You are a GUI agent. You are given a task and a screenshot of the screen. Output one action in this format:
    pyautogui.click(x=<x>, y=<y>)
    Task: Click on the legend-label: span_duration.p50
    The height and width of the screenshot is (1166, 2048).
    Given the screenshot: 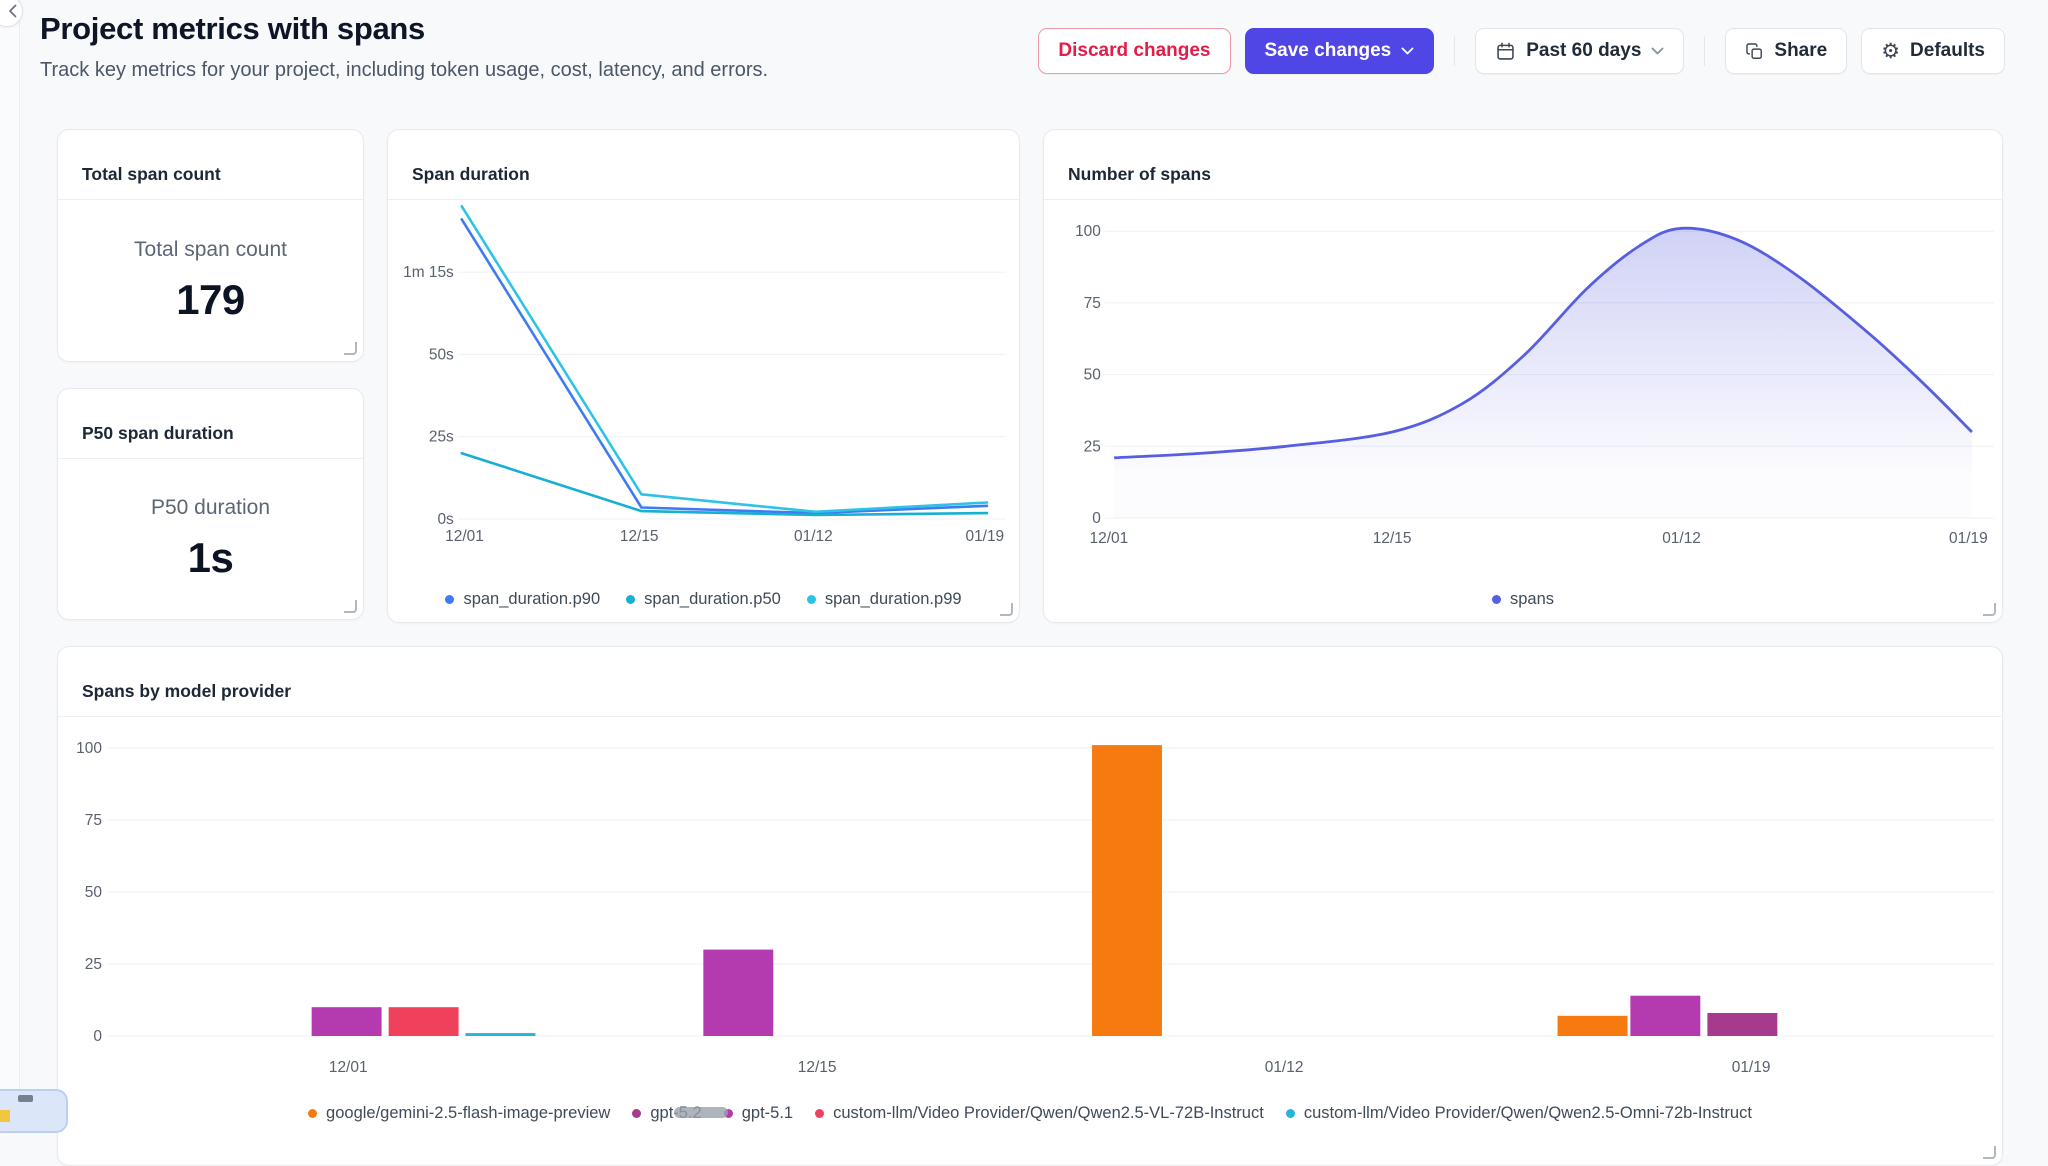 What is the action you would take?
    pyautogui.click(x=712, y=598)
    